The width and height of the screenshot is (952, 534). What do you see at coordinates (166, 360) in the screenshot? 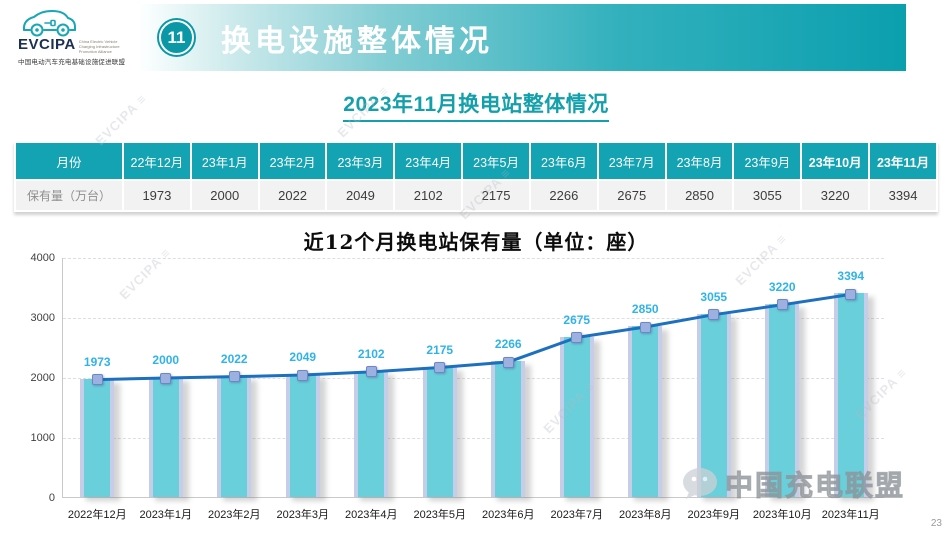
I see `bar-value-label: 2000` at bounding box center [166, 360].